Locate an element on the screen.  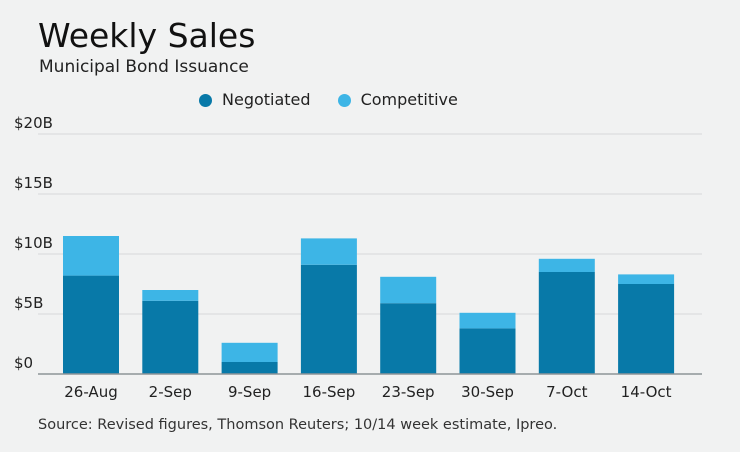
x-tick-label: 7-Oct is located at coordinates (566, 392).